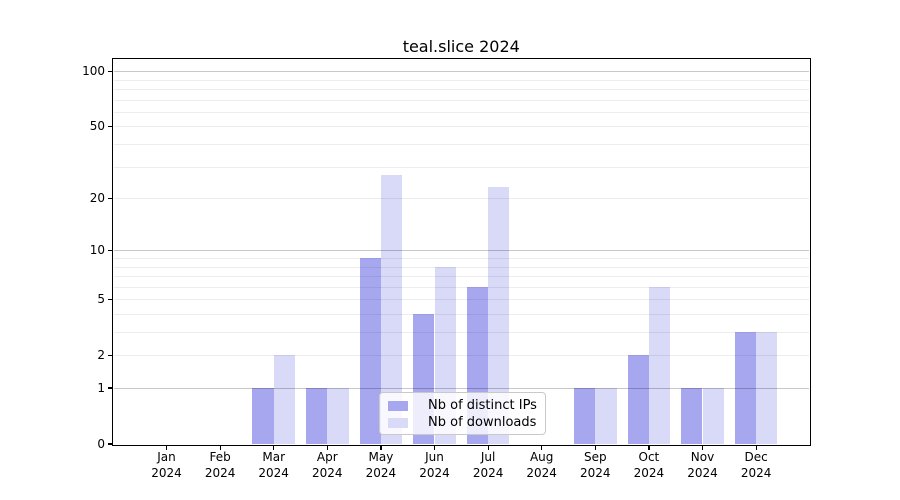  I want to click on x-tick-month: Feb, so click(220, 457).